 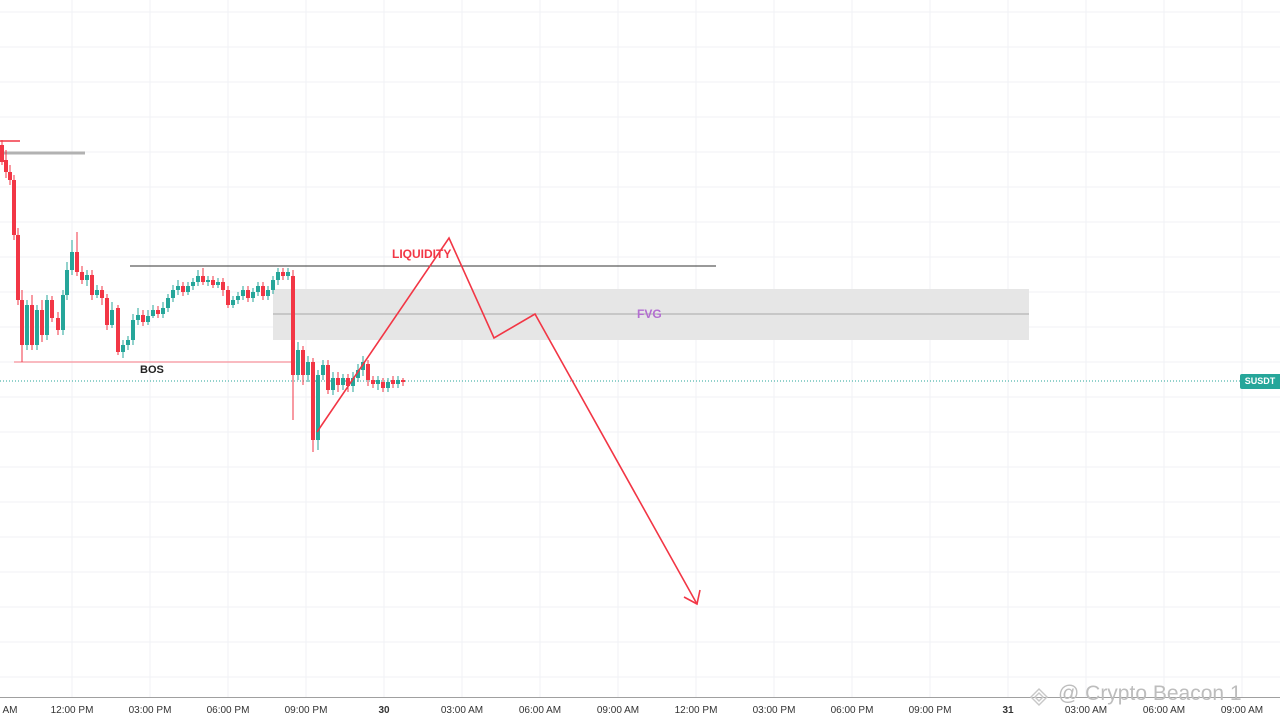 What do you see at coordinates (1008, 710) in the screenshot?
I see `time-tick-day: 31` at bounding box center [1008, 710].